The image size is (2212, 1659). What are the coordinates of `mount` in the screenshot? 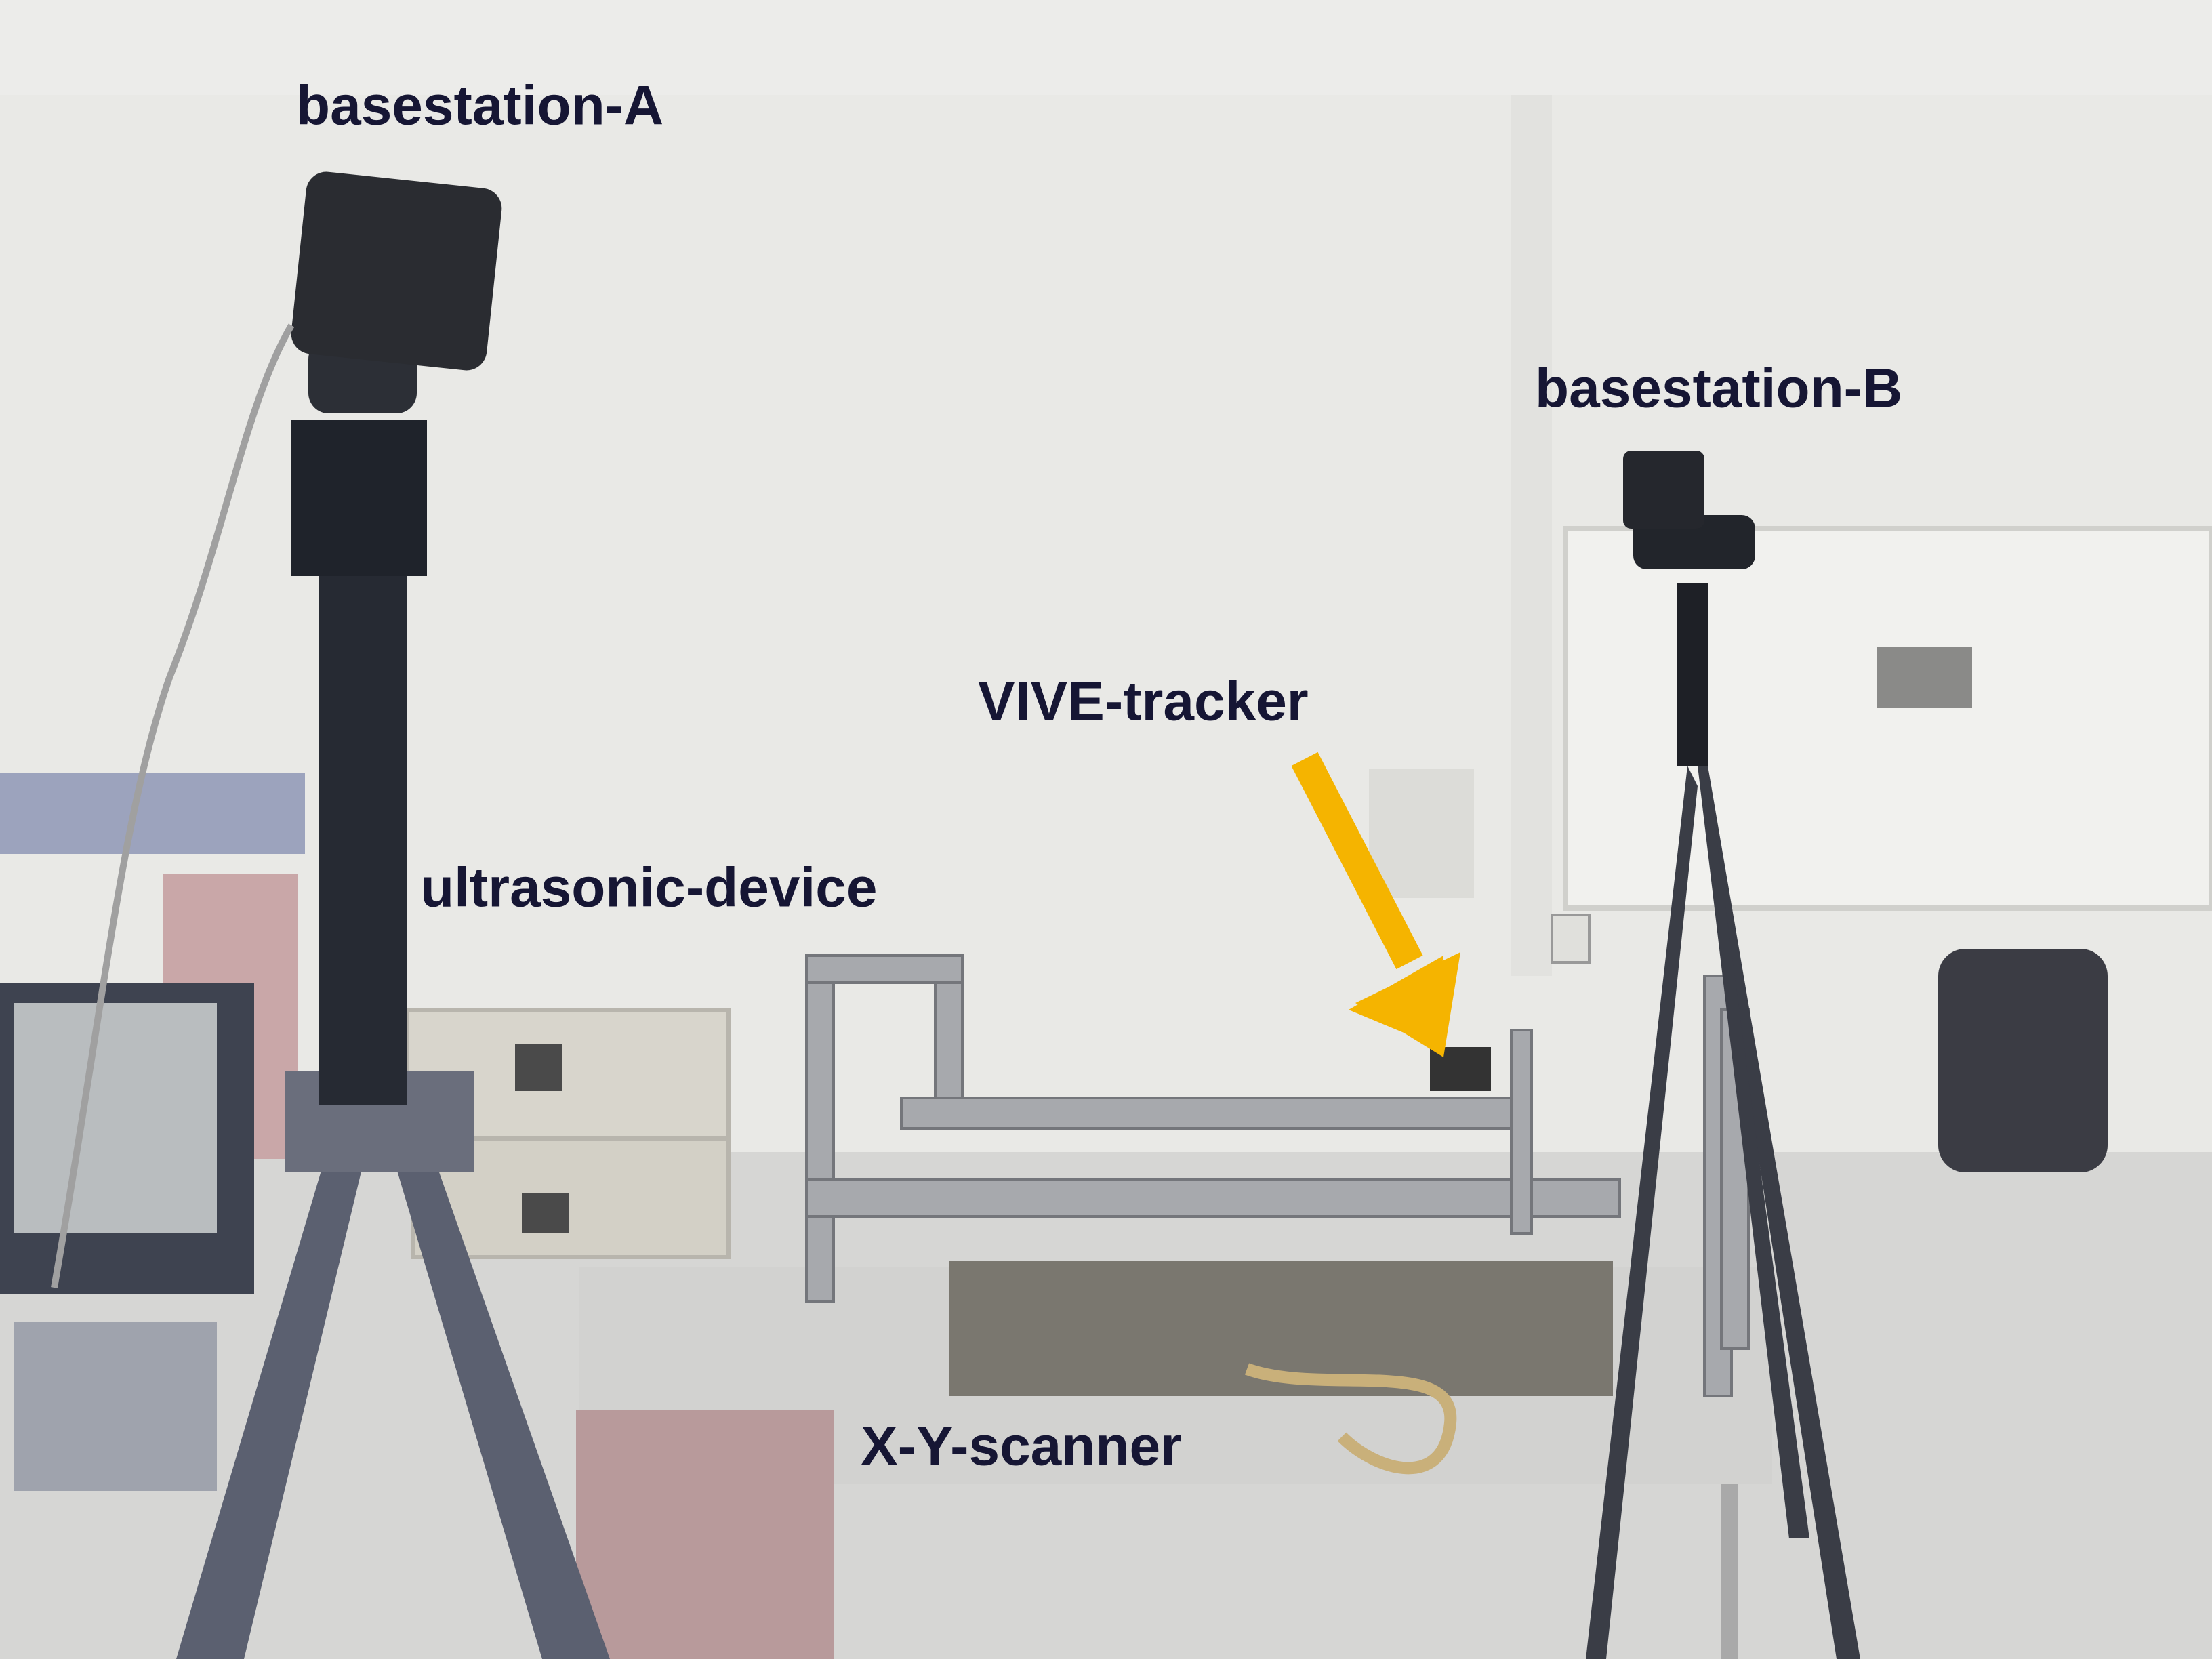 It's located at (359, 498).